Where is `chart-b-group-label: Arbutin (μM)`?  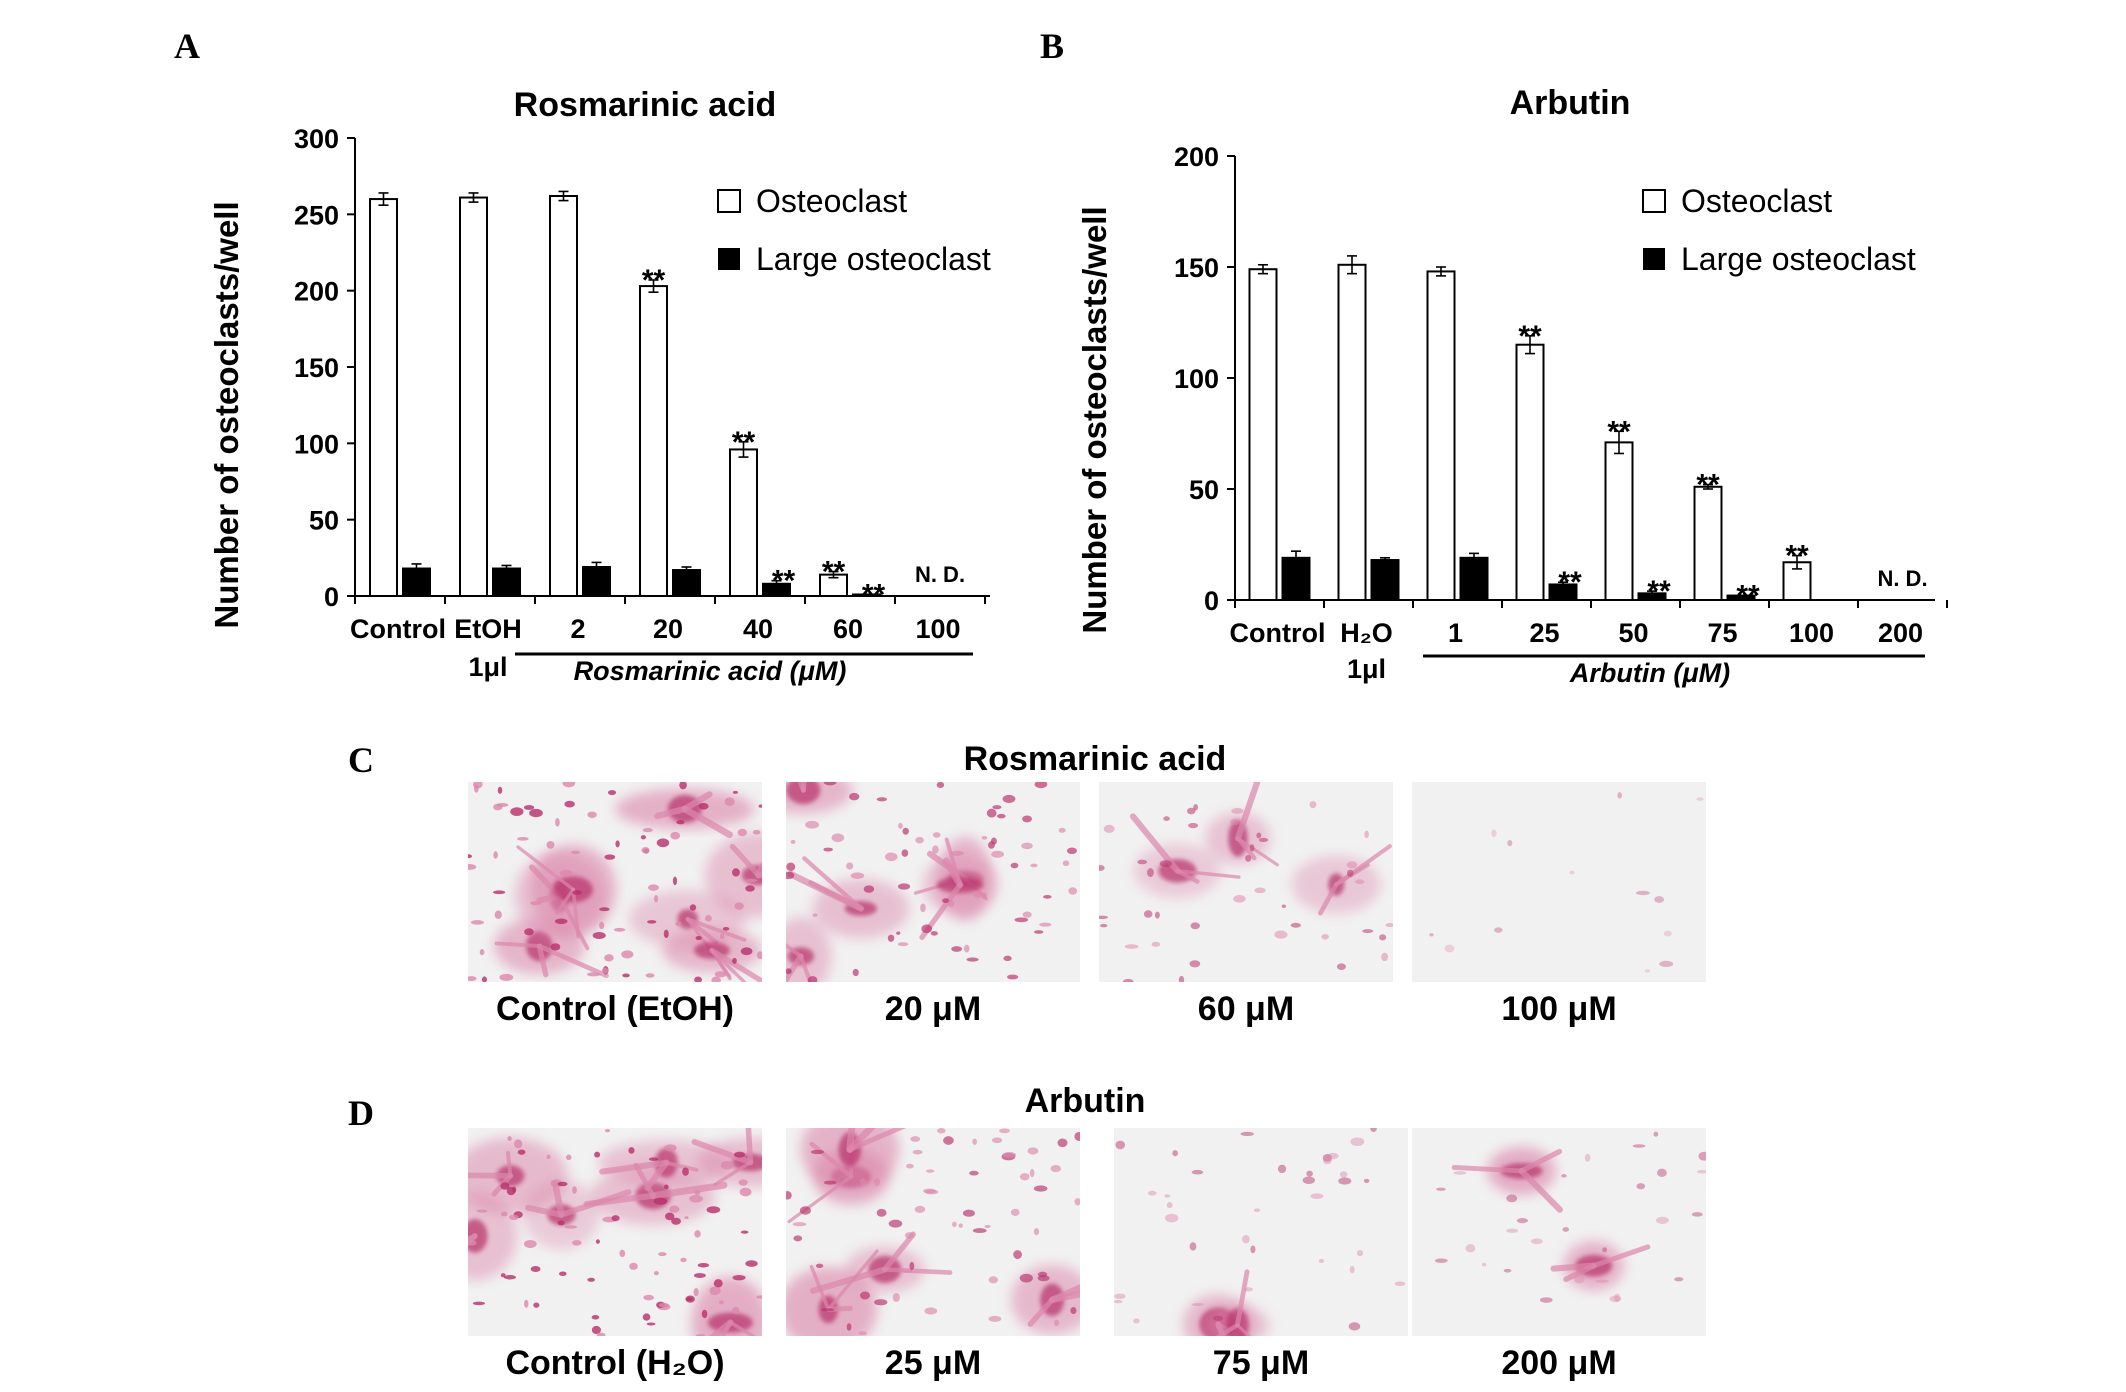
chart-b-group-label: Arbutin (μM) is located at coordinates (1649, 673).